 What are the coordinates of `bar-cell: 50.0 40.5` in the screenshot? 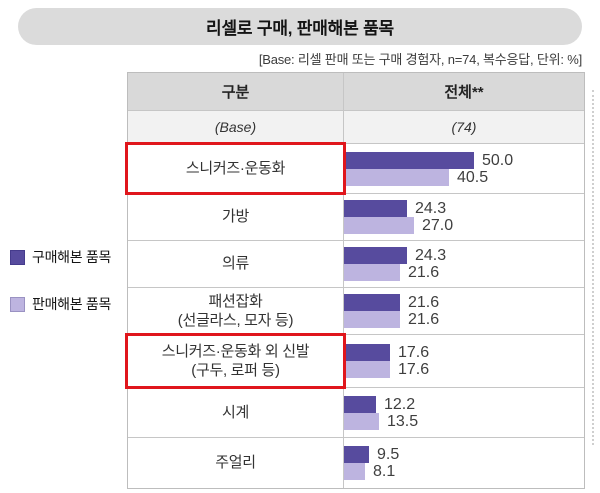 It's located at (464, 168).